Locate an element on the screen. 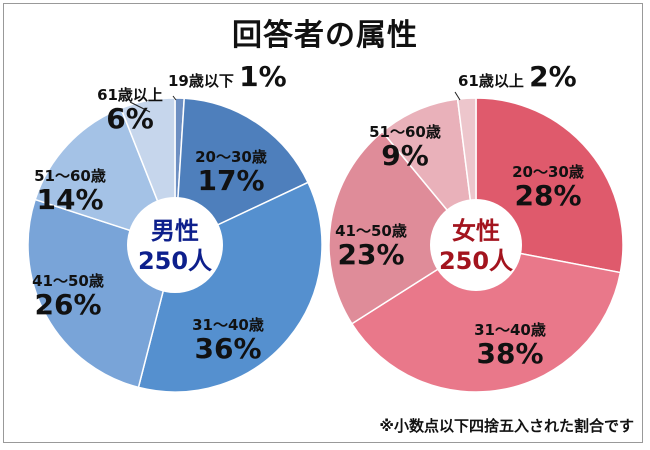  slice-value-label: 17% is located at coordinates (230, 180).